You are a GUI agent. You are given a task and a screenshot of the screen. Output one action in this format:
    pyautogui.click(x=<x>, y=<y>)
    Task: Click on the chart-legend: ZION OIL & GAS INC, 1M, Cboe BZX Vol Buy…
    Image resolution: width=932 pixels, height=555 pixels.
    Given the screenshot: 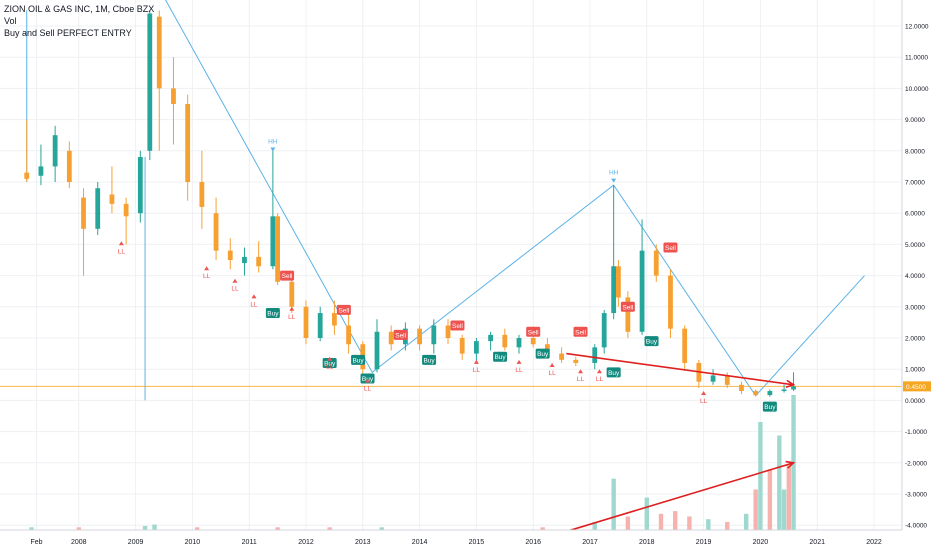 What is the action you would take?
    pyautogui.click(x=79, y=21)
    